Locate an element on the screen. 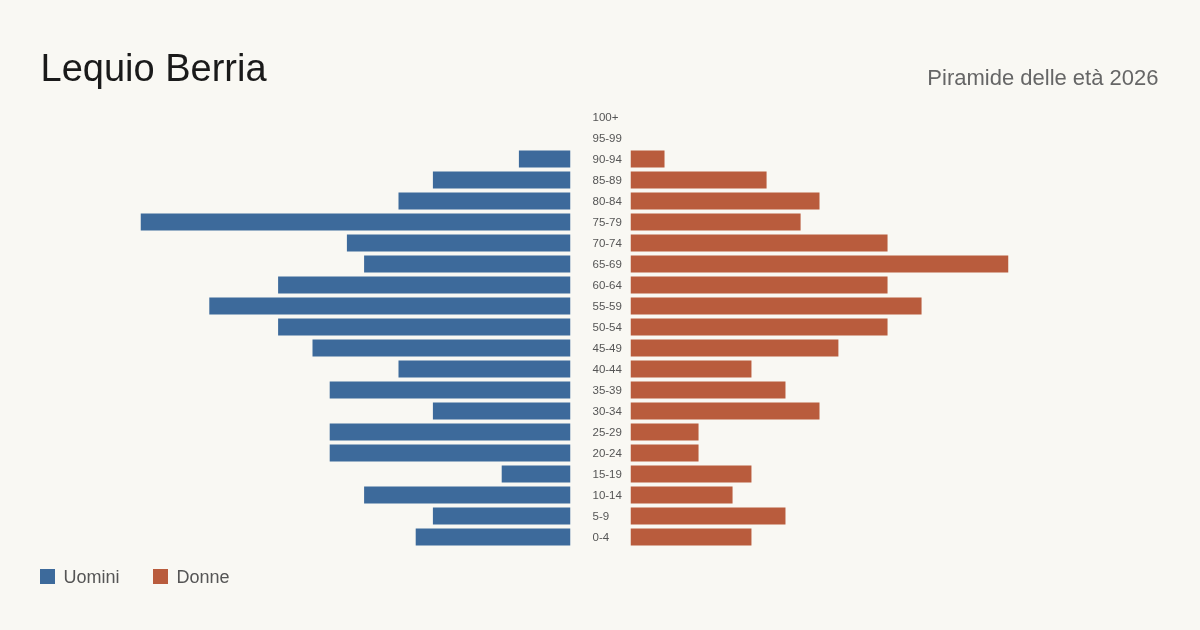 Image resolution: width=1200 pixels, height=630 pixels. y-tick-label: 80-84 is located at coordinates (607, 201).